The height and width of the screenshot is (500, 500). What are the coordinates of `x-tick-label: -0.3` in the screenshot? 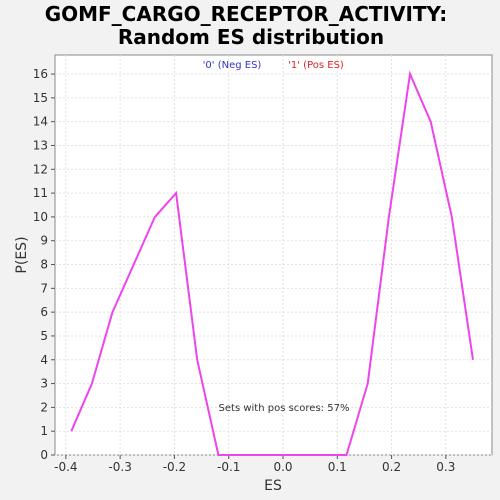 It's located at (119, 467).